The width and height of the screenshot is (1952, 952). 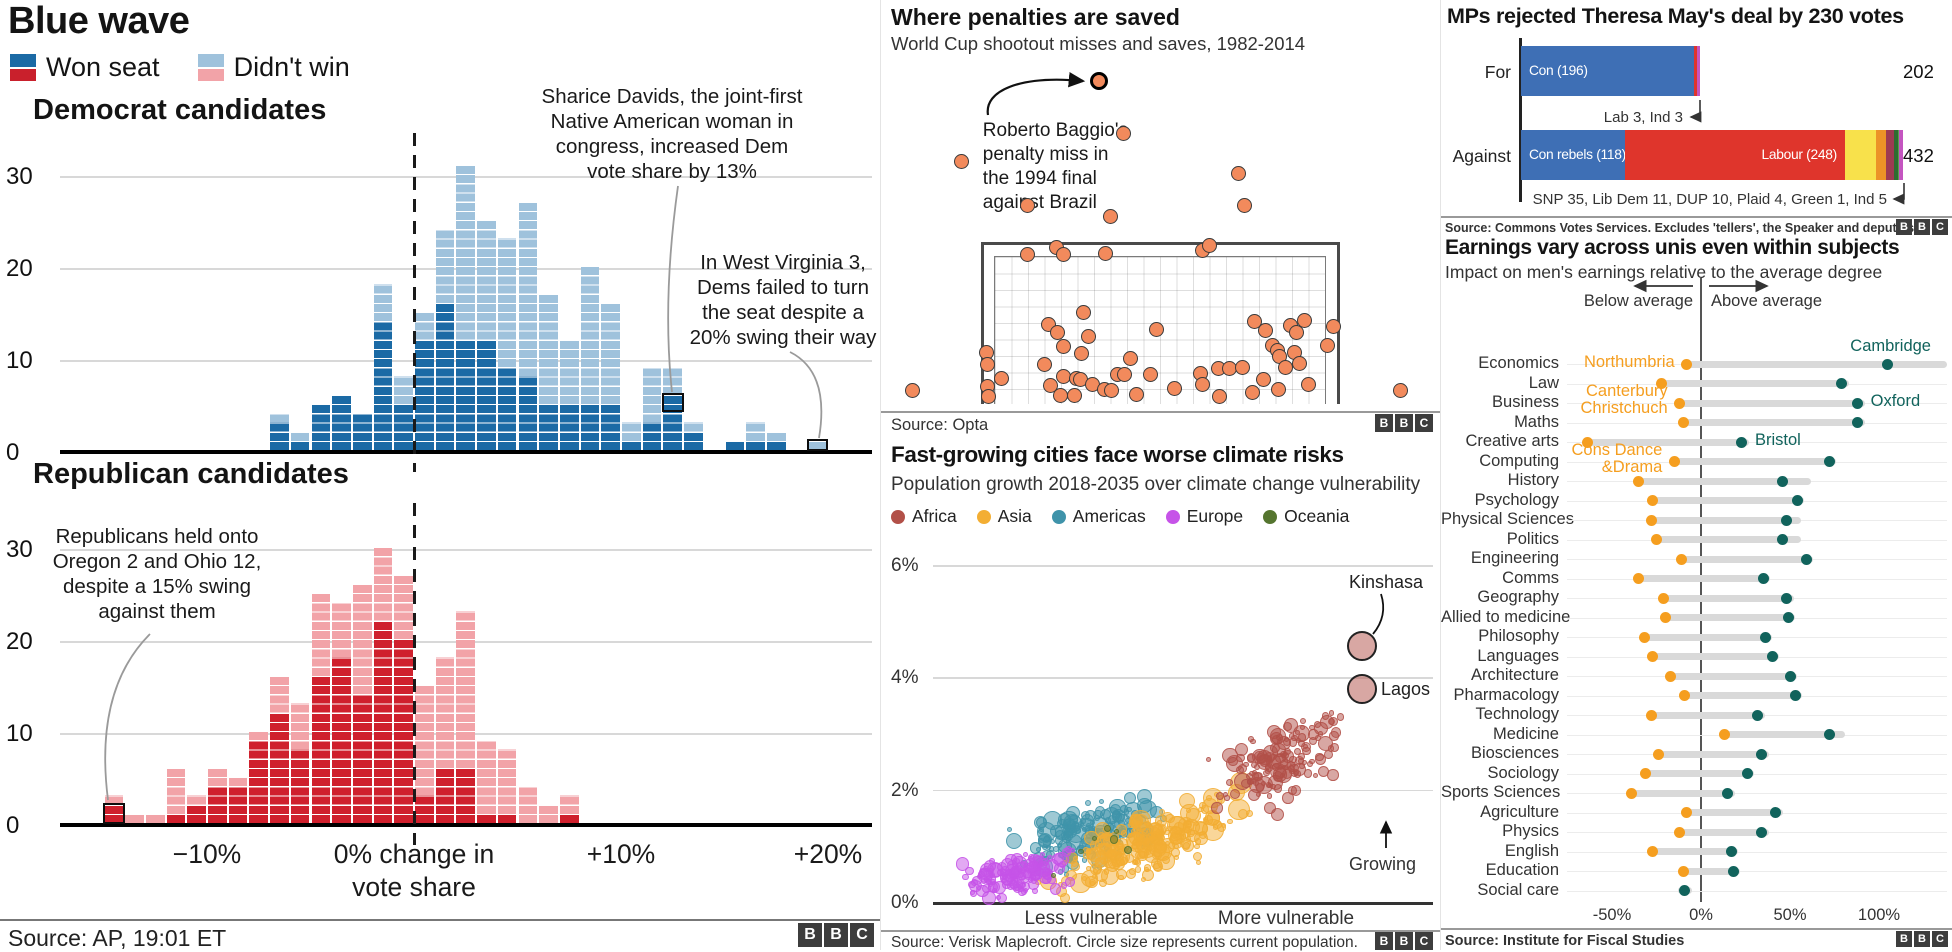 What do you see at coordinates (1525, 402) in the screenshot?
I see `subject-label: Business` at bounding box center [1525, 402].